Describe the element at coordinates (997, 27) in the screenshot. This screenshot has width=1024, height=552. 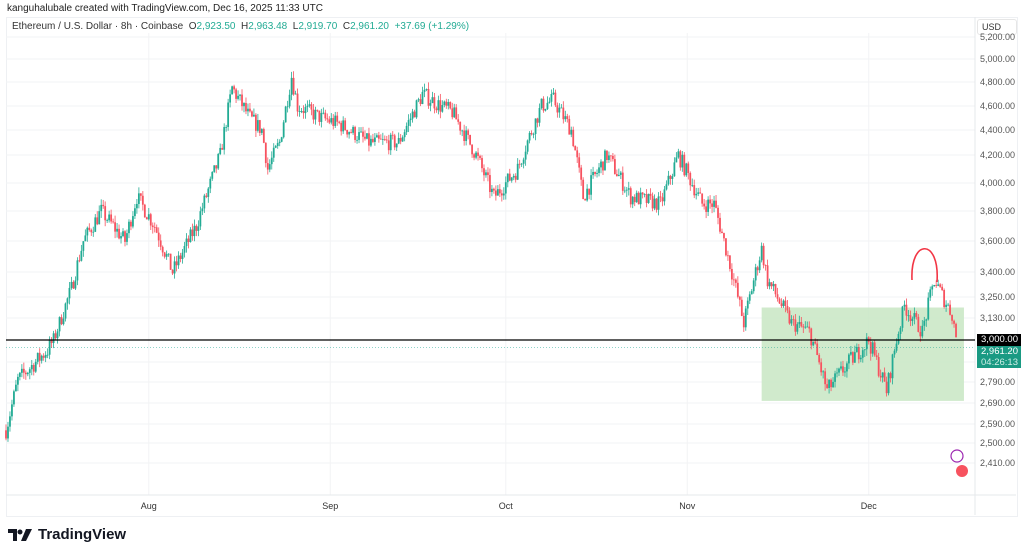
I see `currency-button: USD` at that location.